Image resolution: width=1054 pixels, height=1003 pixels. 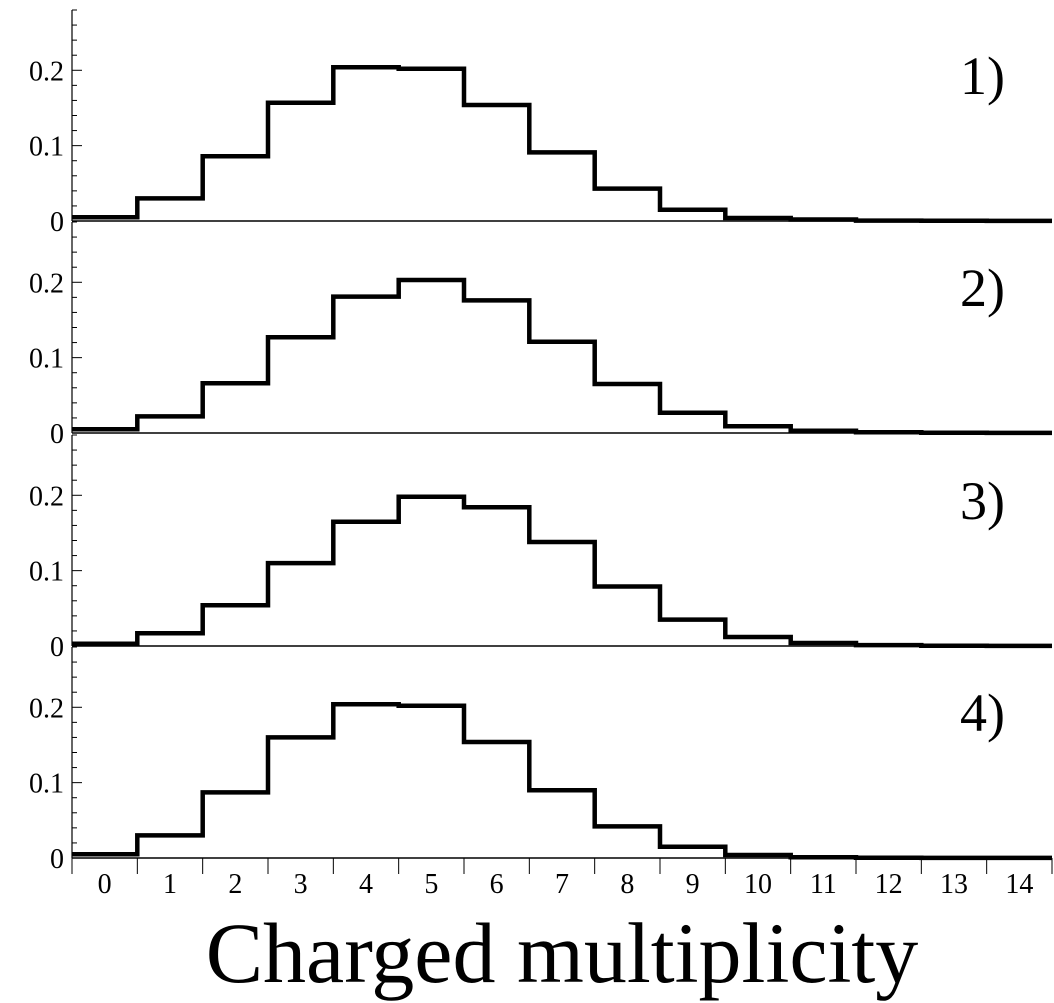 I want to click on x-tick-label: 7, so click(x=562, y=884).